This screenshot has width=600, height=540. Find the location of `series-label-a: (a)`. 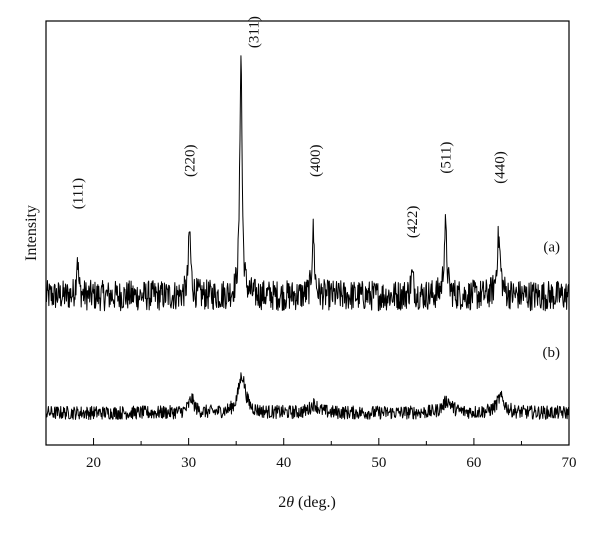

series-label-a: (a) is located at coordinates (551, 248).